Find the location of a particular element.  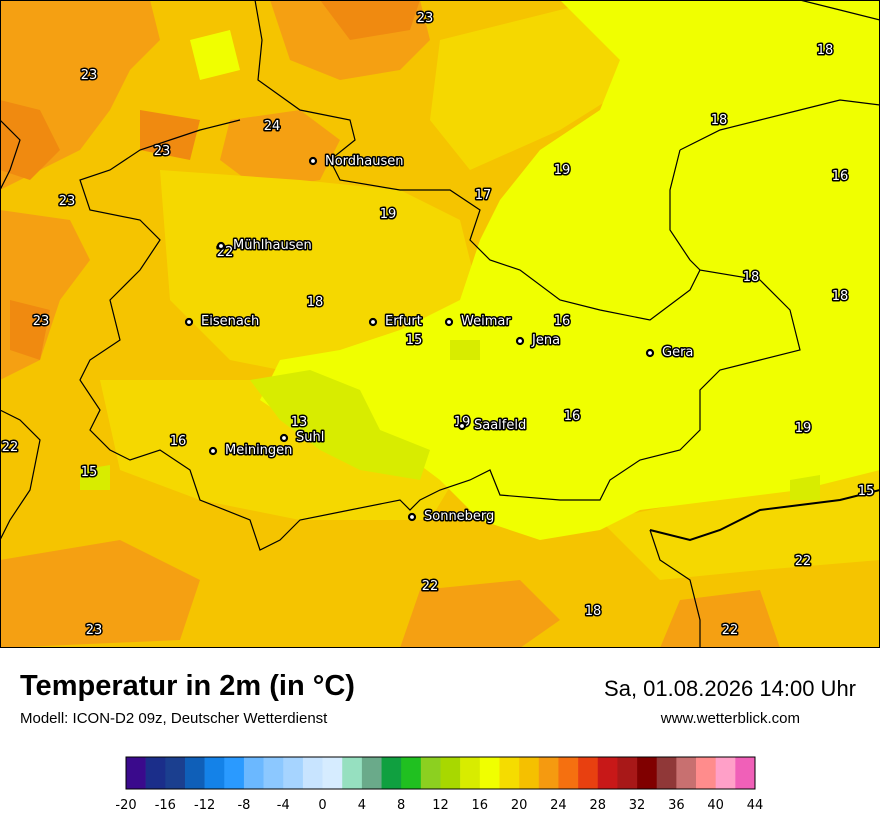

city-dot-eisenach is located at coordinates (189, 322).